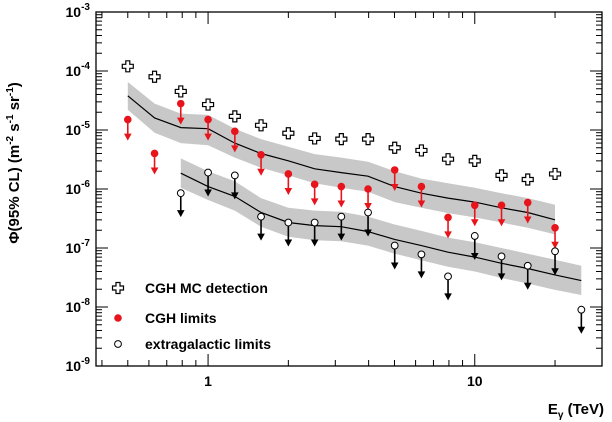 This screenshot has height=422, width=612. Describe the element at coordinates (78, 129) in the screenshot. I see `y-tick-label: 10⁻⁵` at that location.